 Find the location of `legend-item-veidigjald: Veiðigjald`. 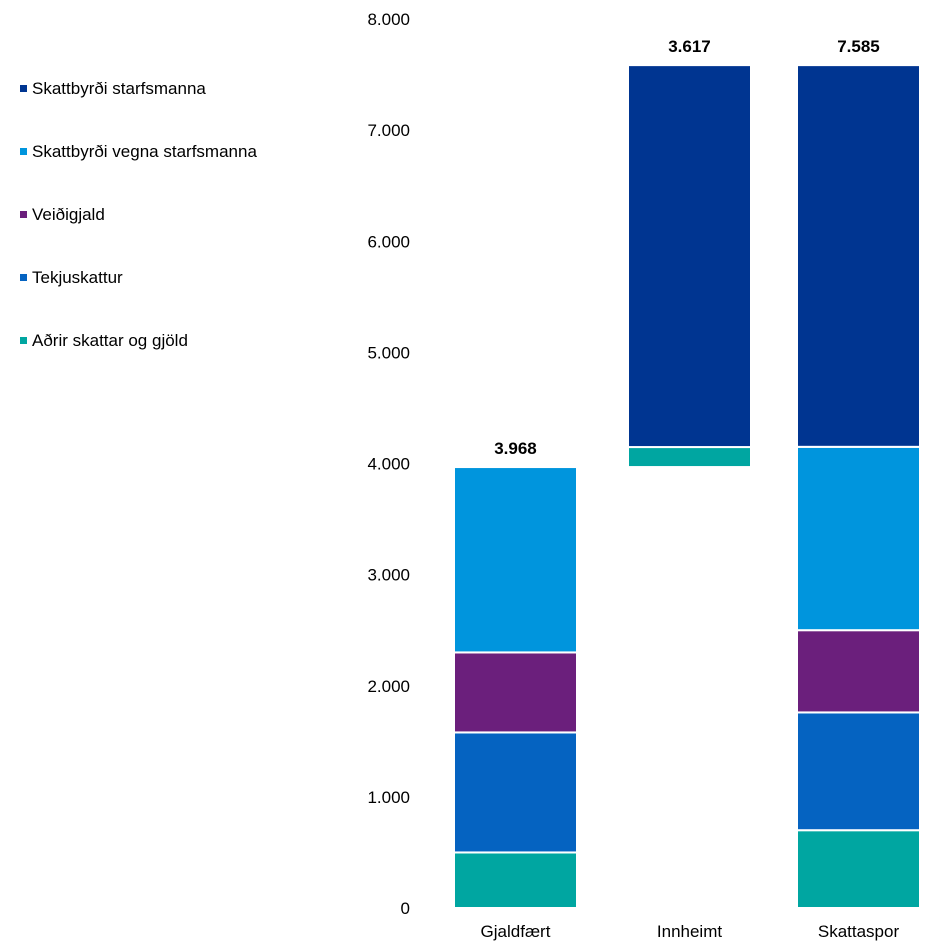

legend-item-veidigjald: Veiðigjald is located at coordinates (180, 214).